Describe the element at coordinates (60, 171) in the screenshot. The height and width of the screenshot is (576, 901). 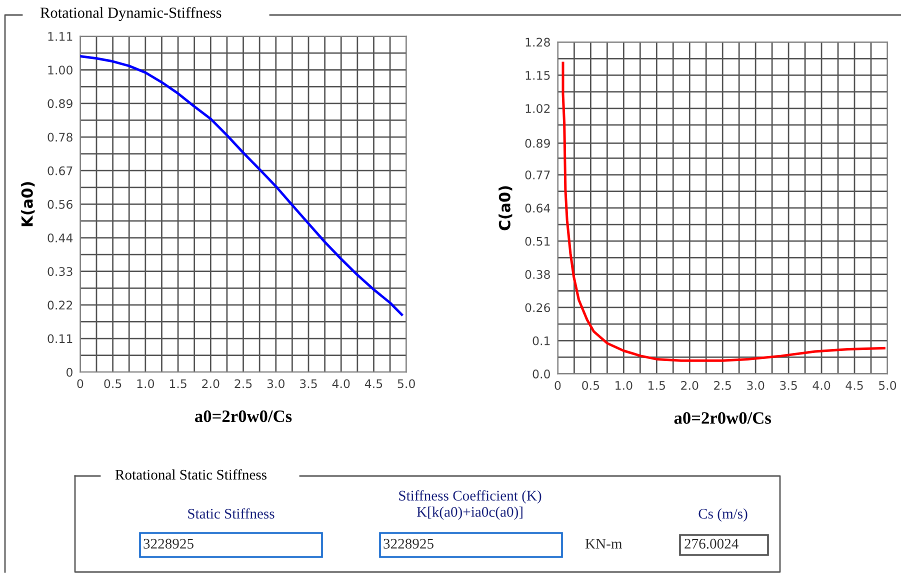
I see `y-tick-label: 0.67` at that location.